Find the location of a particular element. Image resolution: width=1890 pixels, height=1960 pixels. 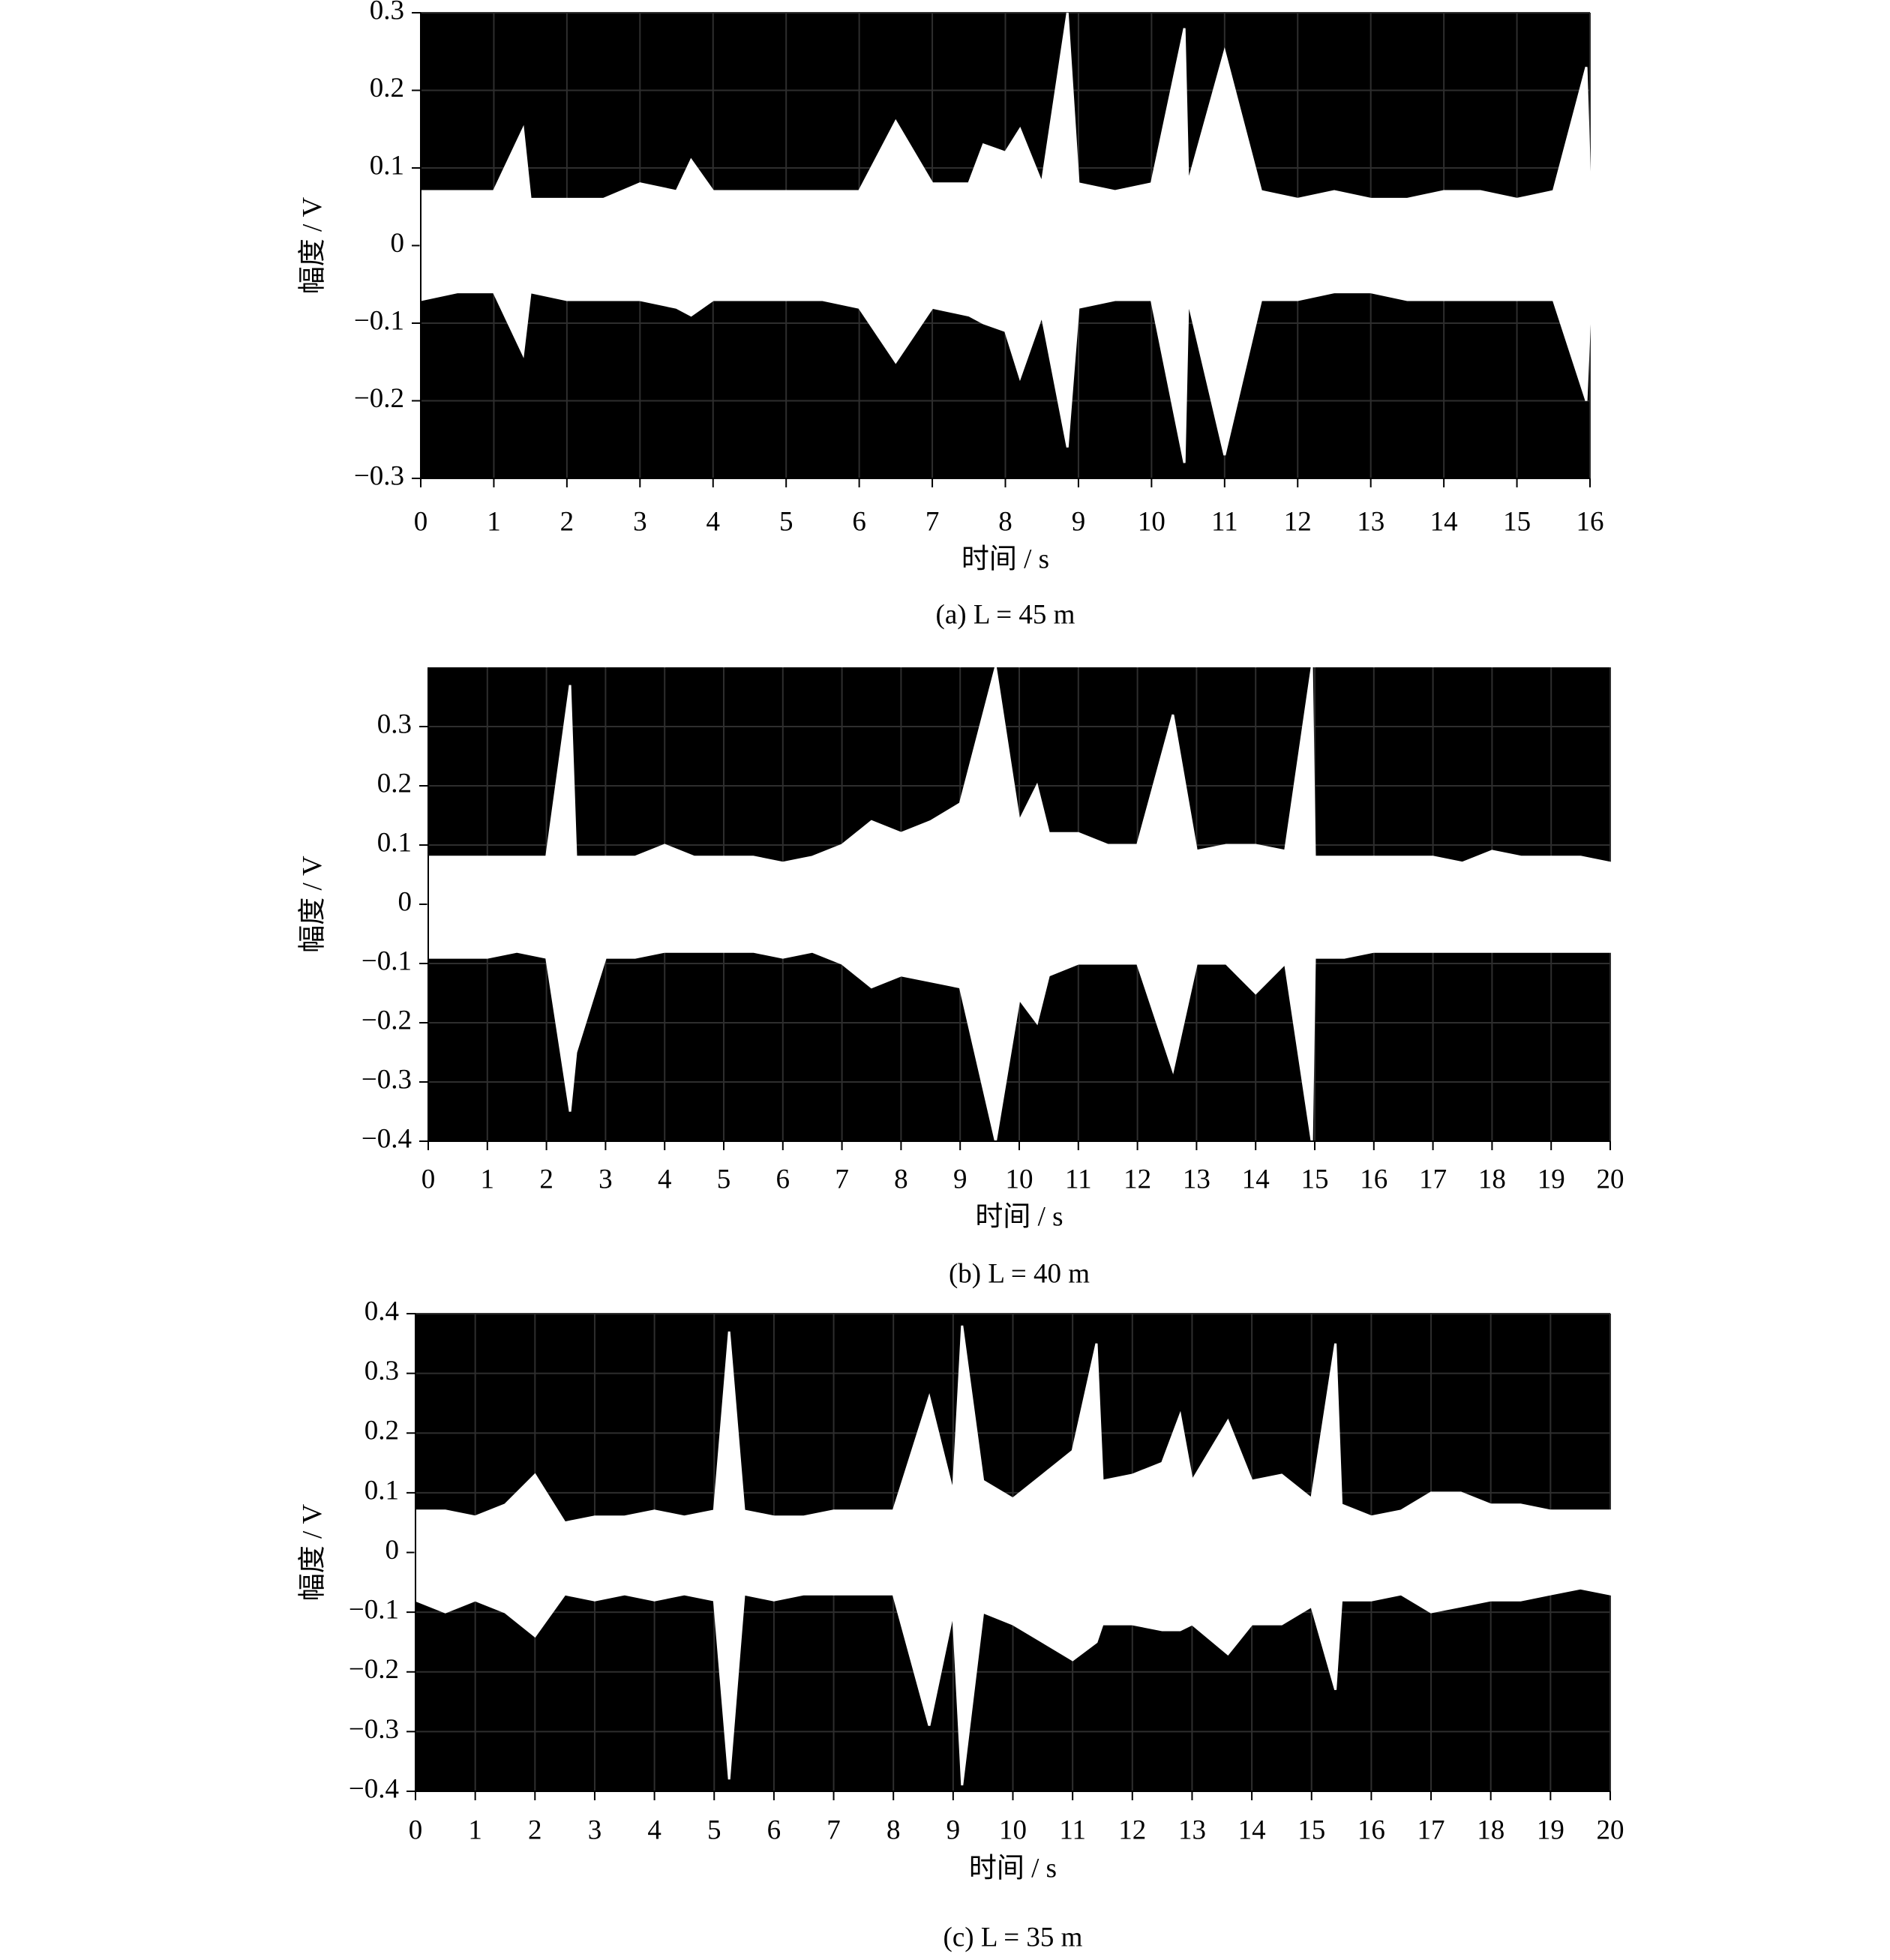

caption: (c) L = 35 m is located at coordinates (1013, 1937).